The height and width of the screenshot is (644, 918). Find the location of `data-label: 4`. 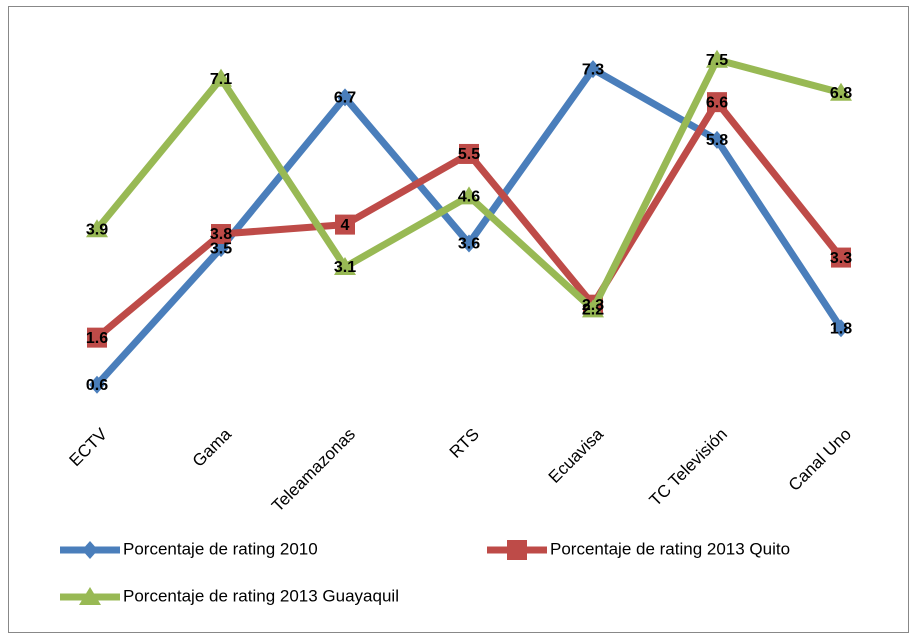

data-label: 4 is located at coordinates (345, 225).